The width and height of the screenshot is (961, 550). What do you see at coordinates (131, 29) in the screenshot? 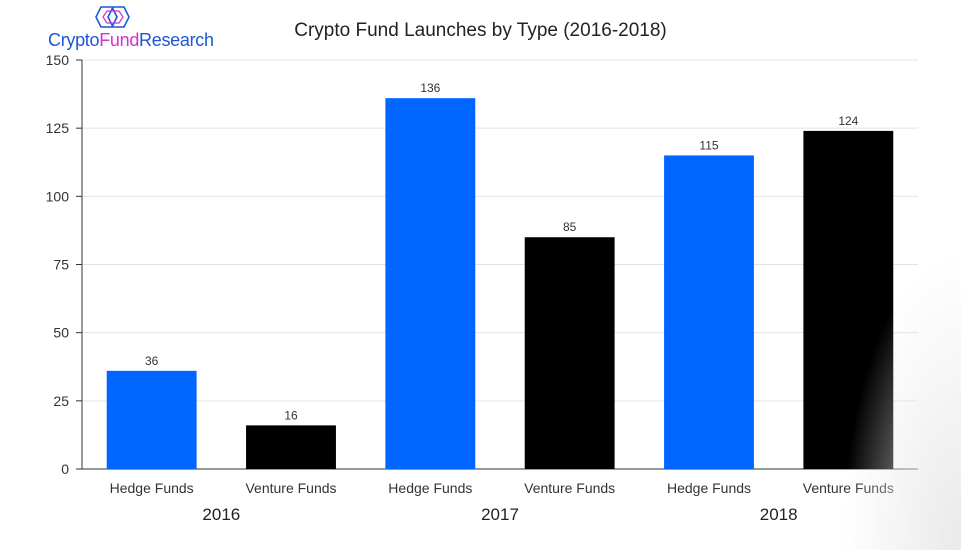
I see `crypto-fund-research-logo: CryptoFundResearch` at bounding box center [131, 29].